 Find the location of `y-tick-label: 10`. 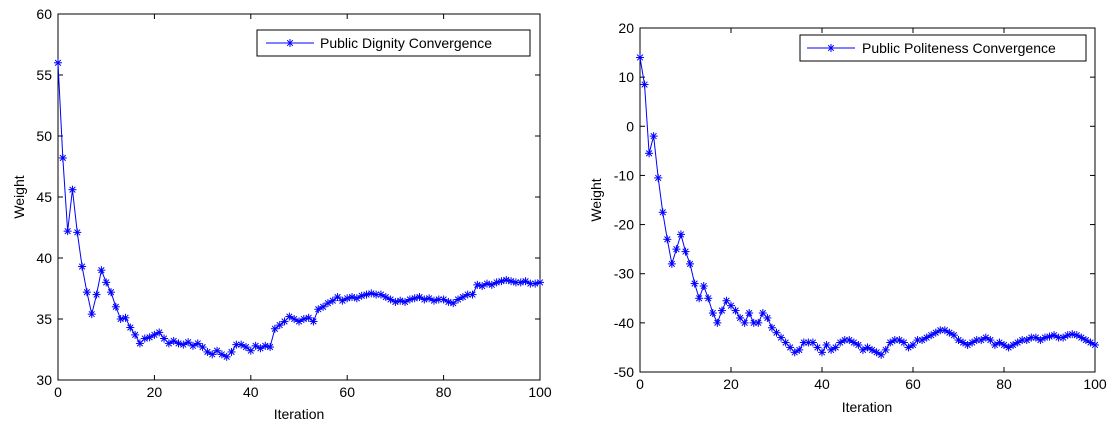

y-tick-label: 10 is located at coordinates (626, 77).